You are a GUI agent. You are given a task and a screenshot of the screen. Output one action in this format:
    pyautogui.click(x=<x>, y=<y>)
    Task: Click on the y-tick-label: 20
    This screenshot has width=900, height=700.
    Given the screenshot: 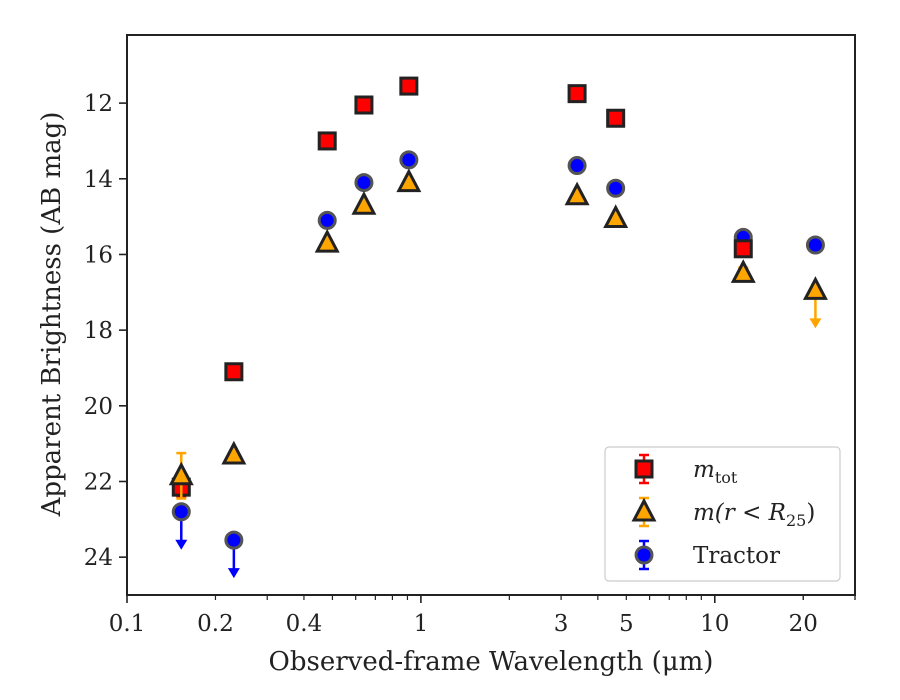 What is the action you would take?
    pyautogui.click(x=98, y=407)
    